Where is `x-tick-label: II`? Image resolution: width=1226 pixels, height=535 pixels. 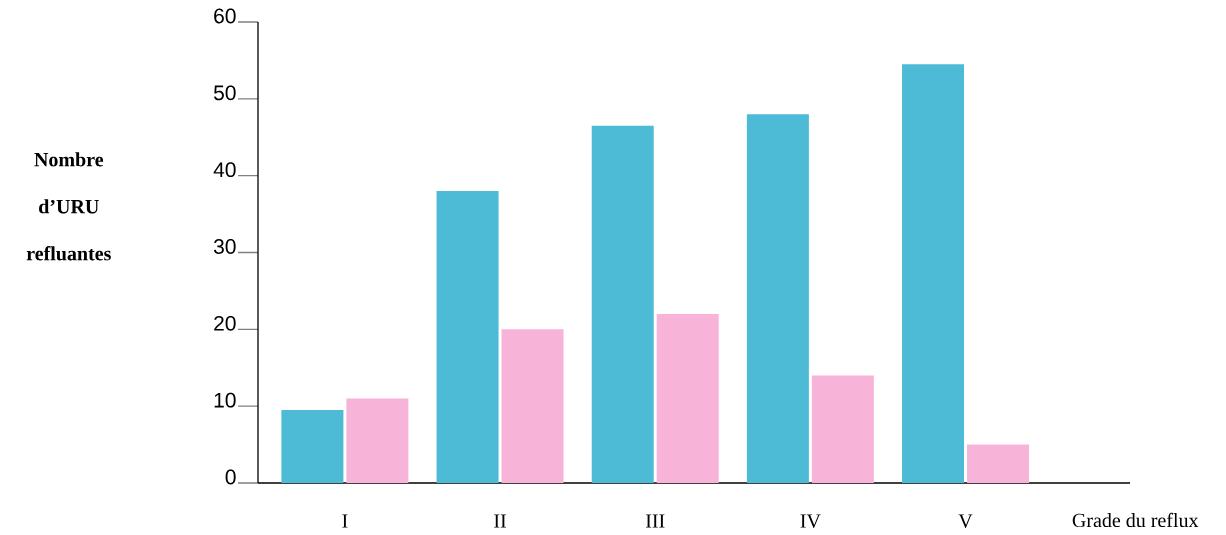 x-tick-label: II is located at coordinates (500, 521).